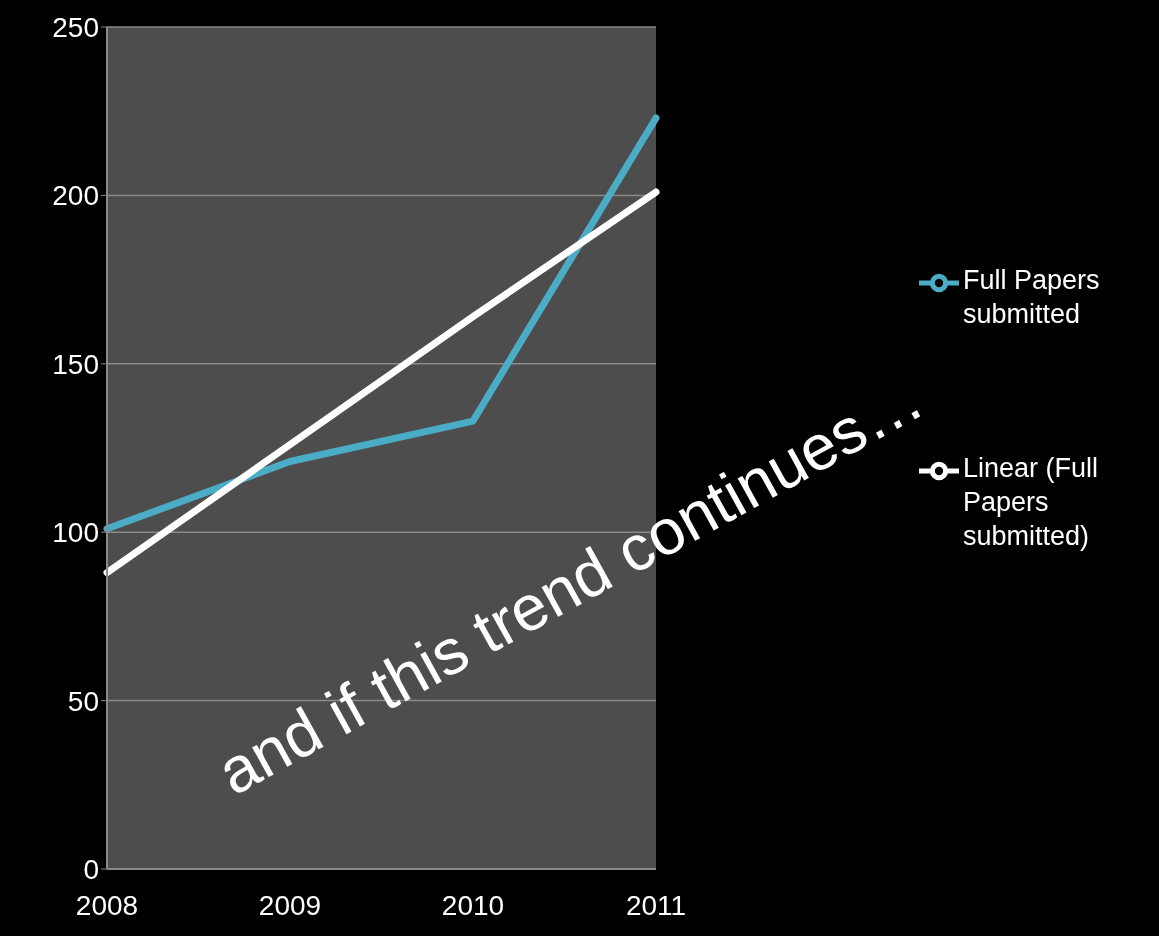 The height and width of the screenshot is (936, 1159). I want to click on y-tick-label: 100, so click(75, 533).